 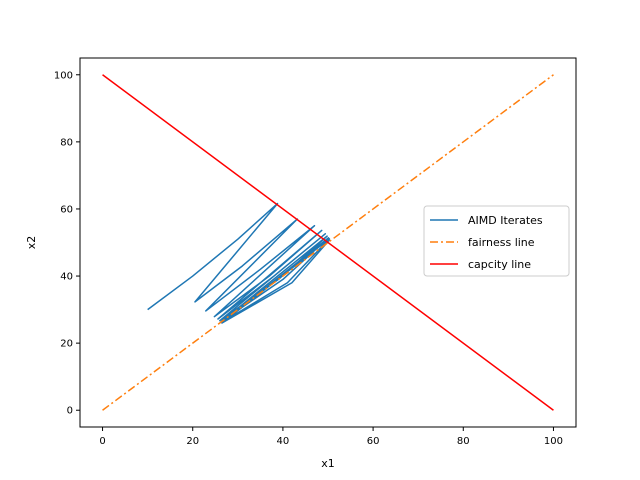 What do you see at coordinates (63, 75) in the screenshot?
I see `y-tick-label: 100` at bounding box center [63, 75].